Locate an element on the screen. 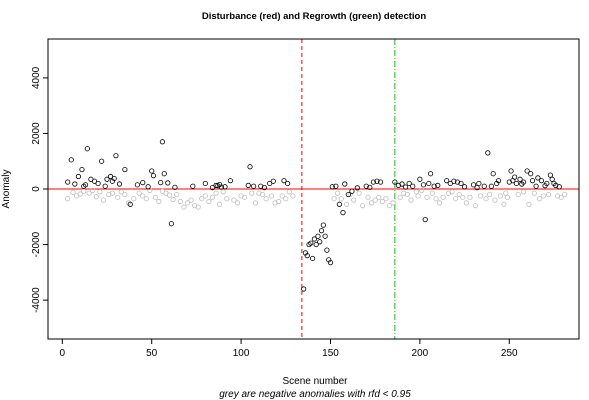 This screenshot has height=400, width=589. y-tick-label: -4000 is located at coordinates (36, 300).